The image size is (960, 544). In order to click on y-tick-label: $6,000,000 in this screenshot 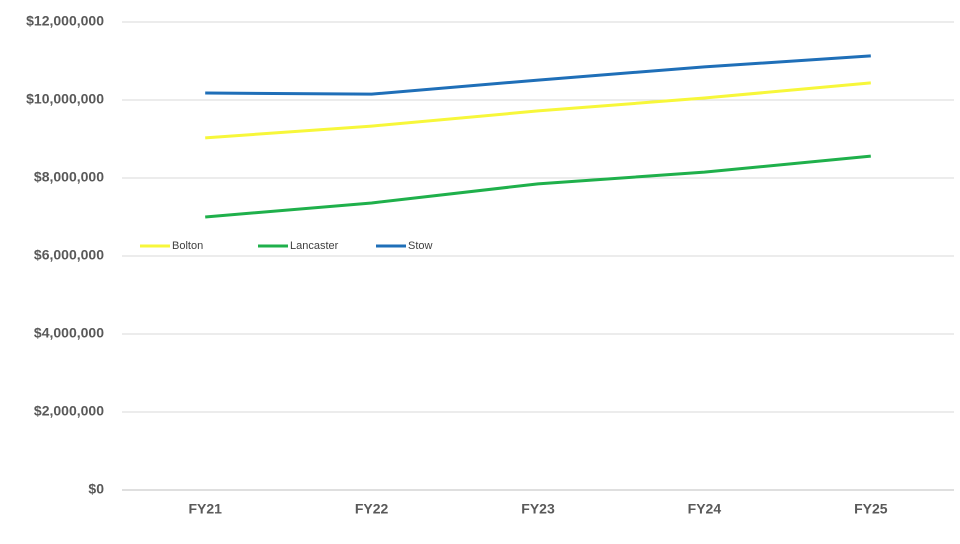, I will do `click(69, 255)`.